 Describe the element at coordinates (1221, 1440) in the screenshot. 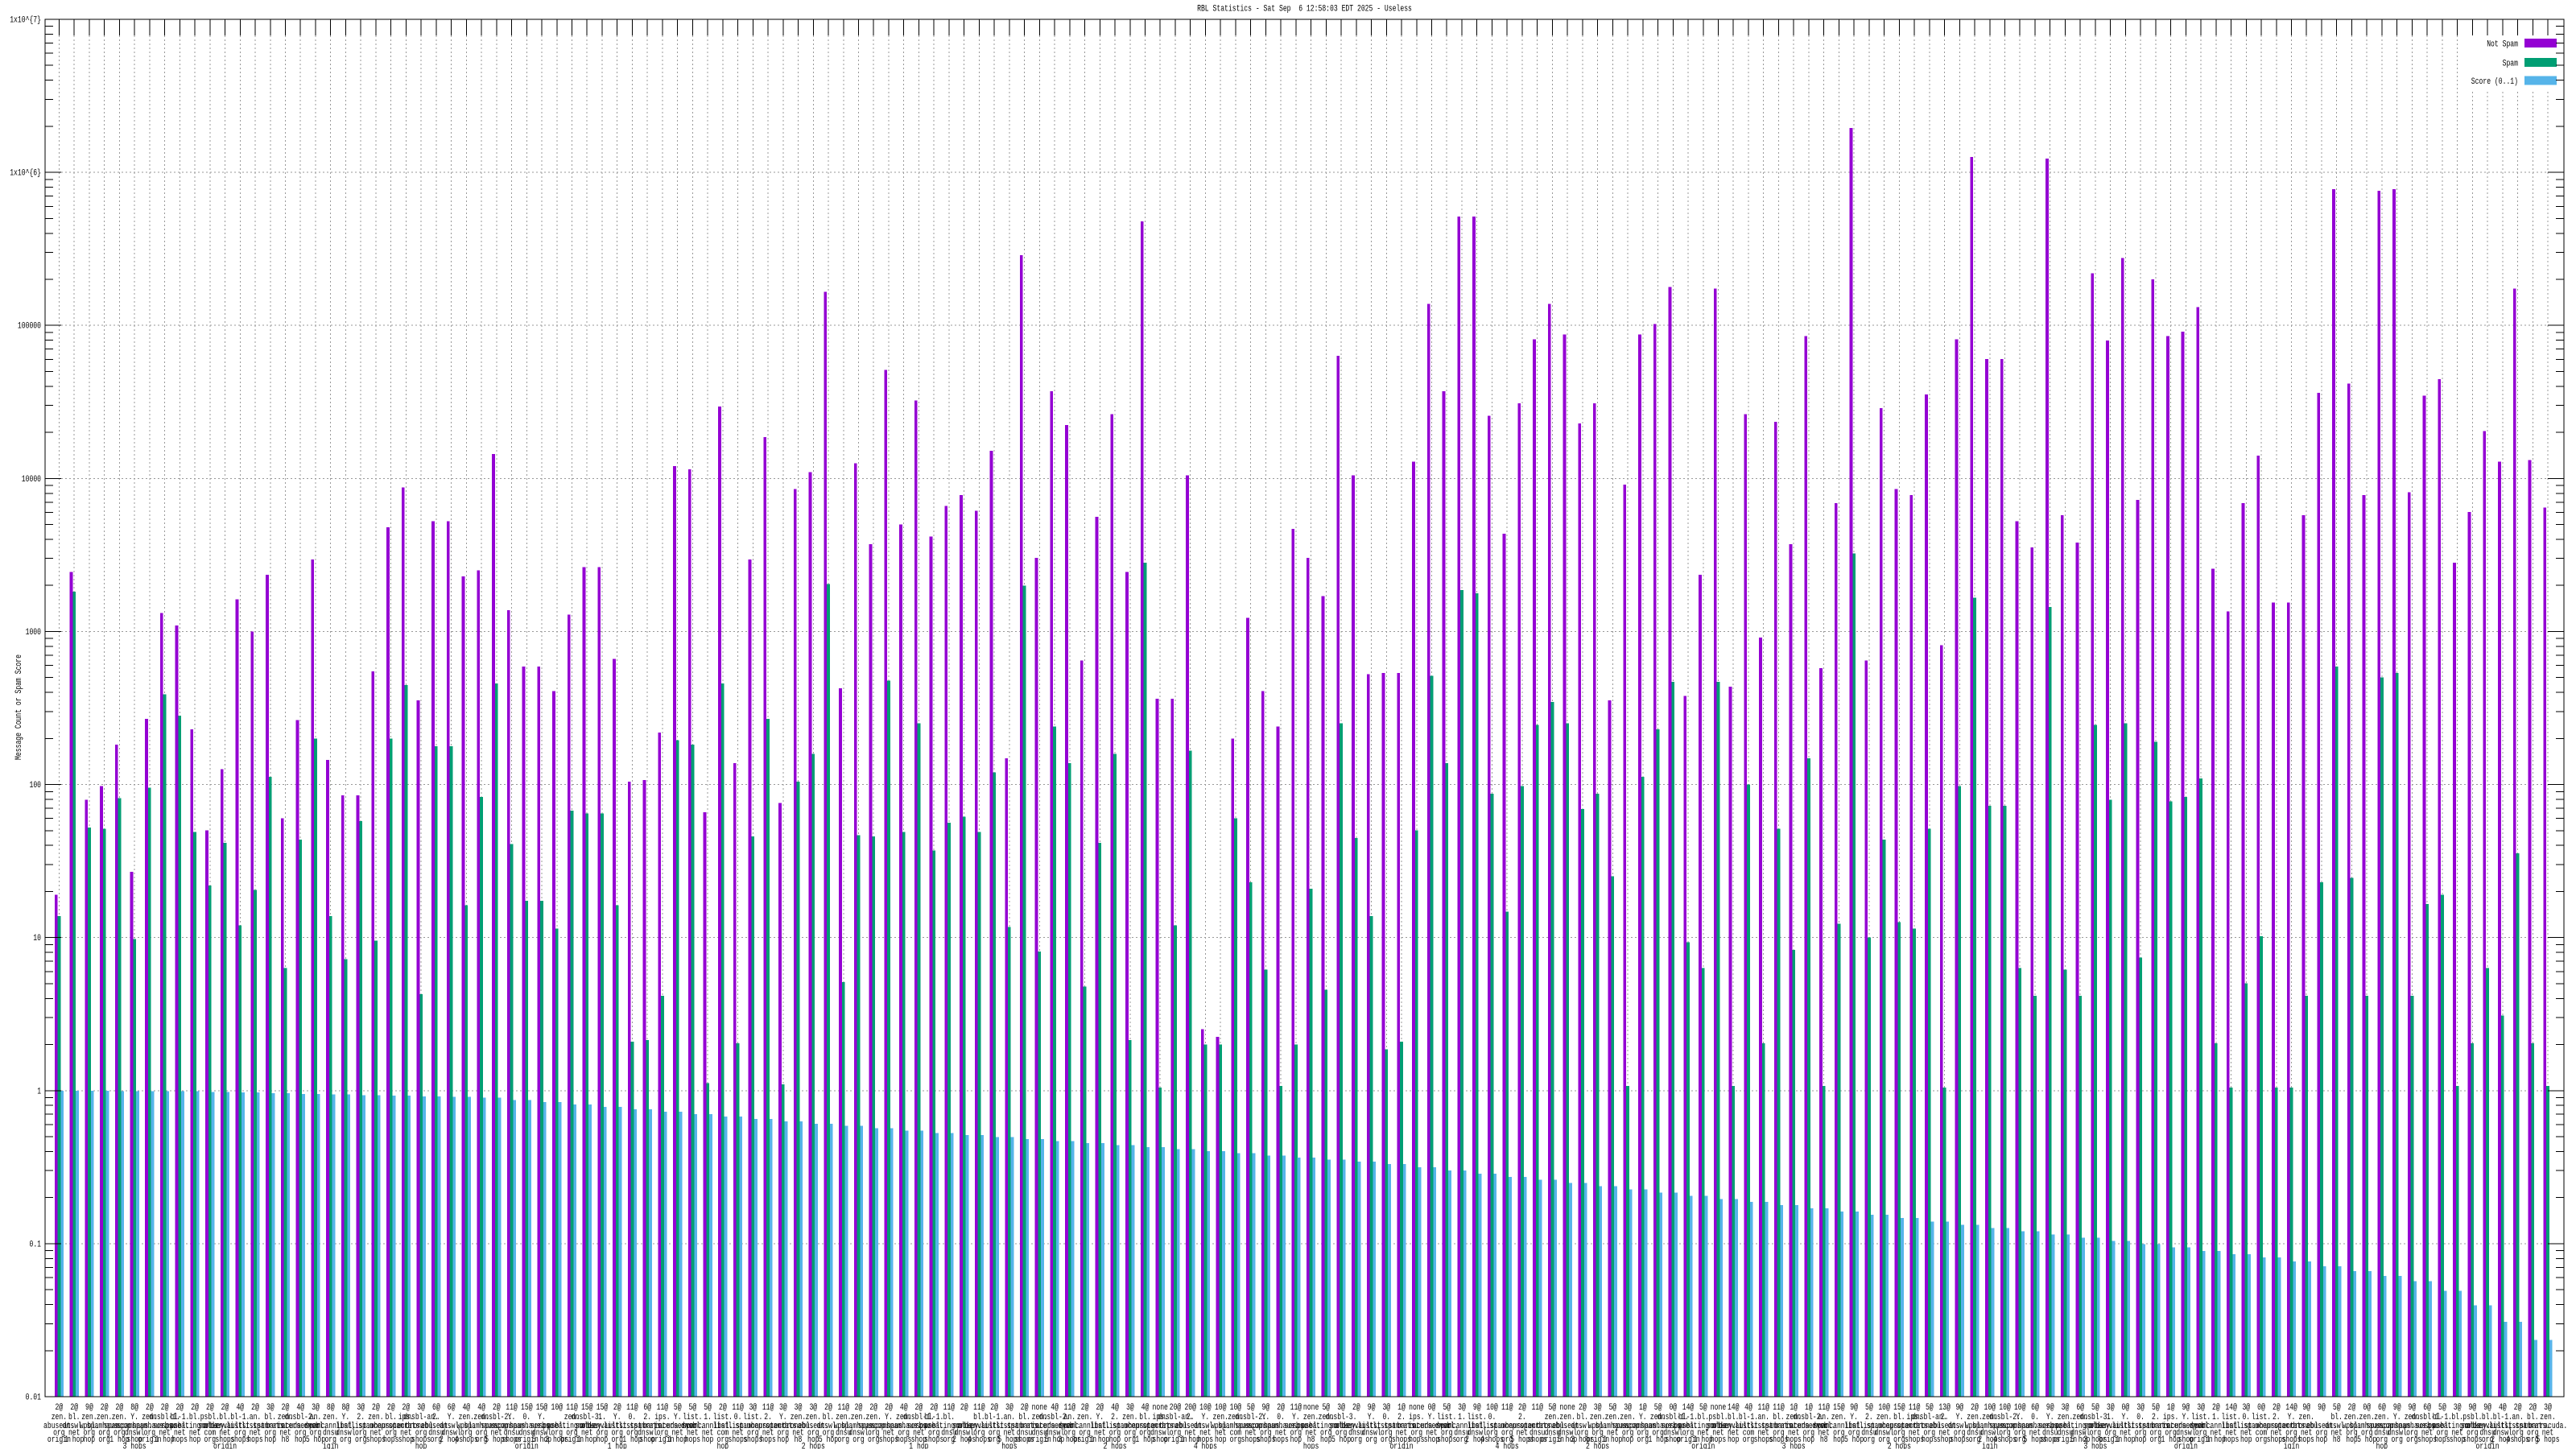

I see `svg-text: hop` at that location.